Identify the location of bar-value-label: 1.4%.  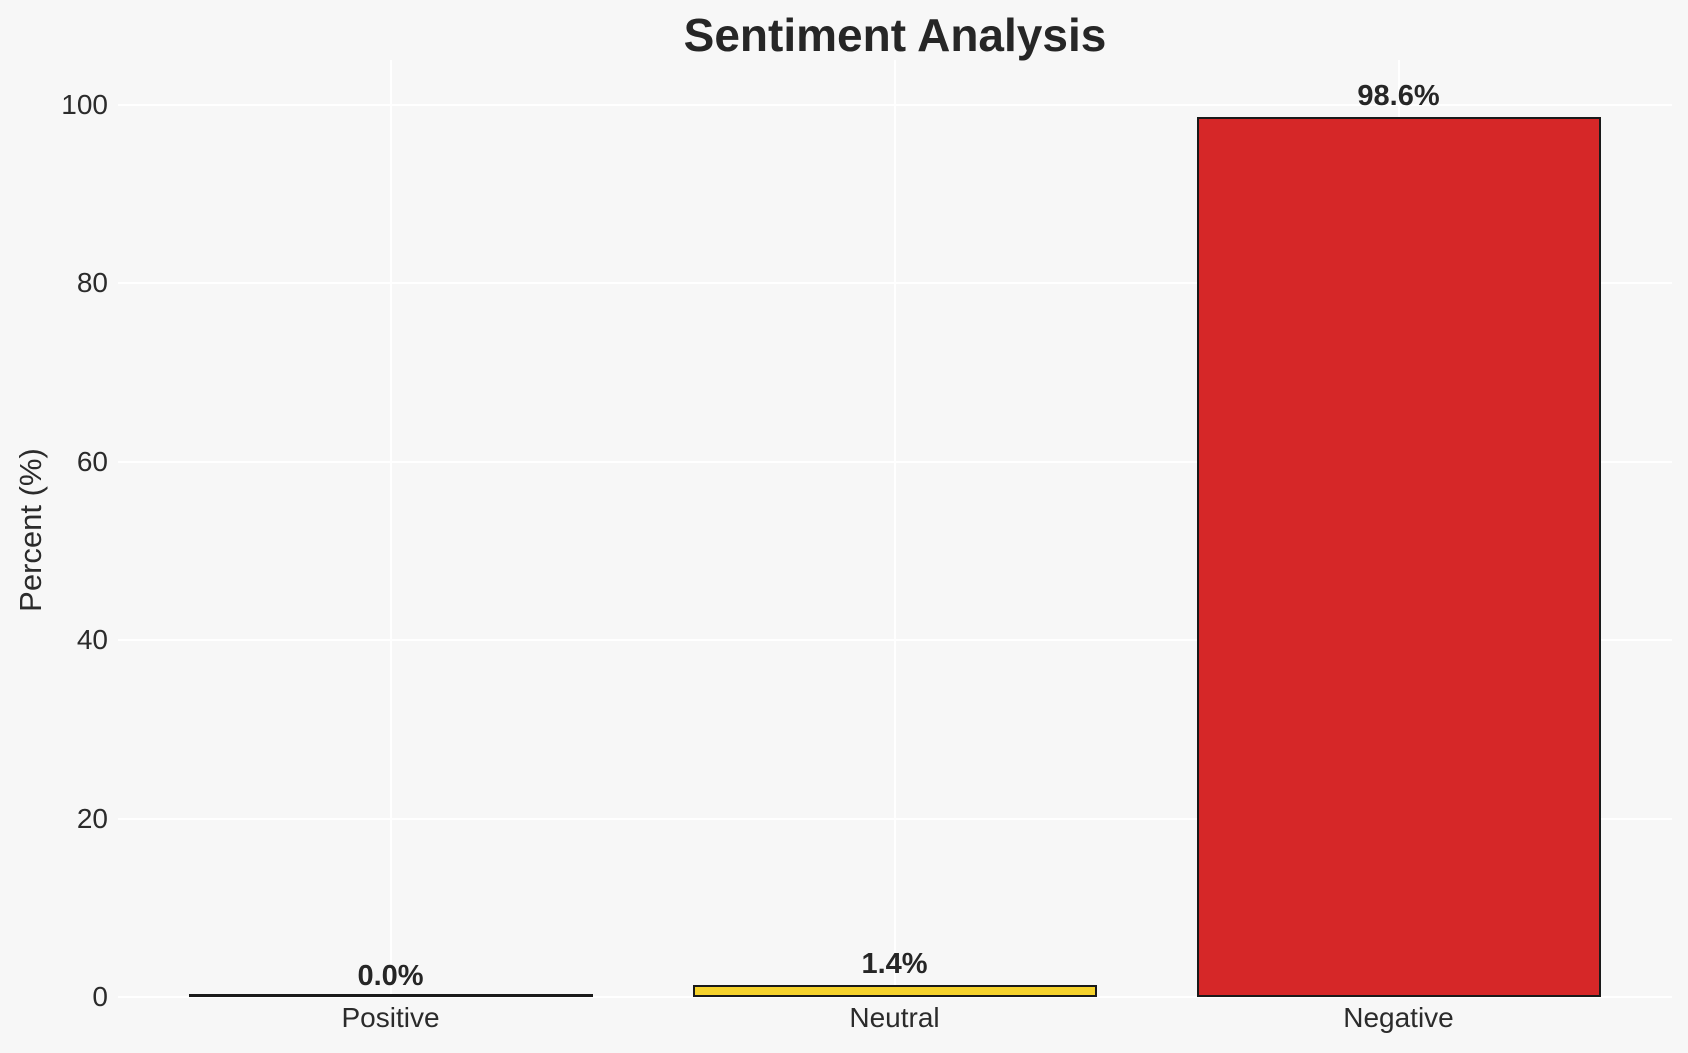
(894, 963).